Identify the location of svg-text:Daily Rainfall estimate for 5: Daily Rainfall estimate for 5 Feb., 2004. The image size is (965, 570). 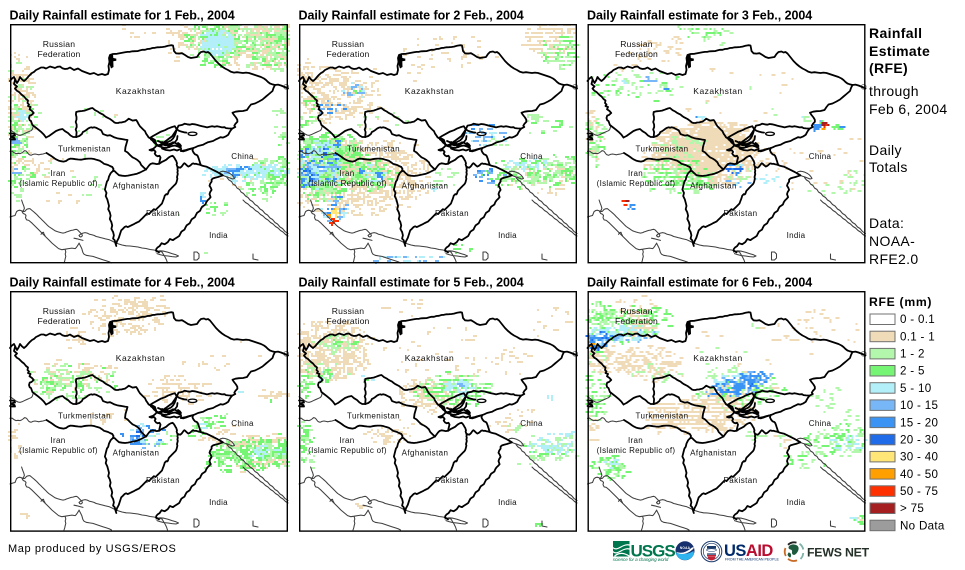
(411, 283).